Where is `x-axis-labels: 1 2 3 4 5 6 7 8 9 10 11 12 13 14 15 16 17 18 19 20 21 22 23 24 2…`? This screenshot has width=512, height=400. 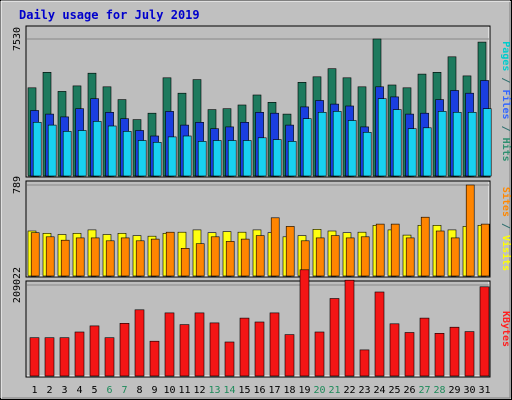
x-axis-labels: 1 2 3 4 5 6 7 8 9 10 11 12 13 14 15 16 17 18 19 20 21 22 23 24 2… is located at coordinates (260, 390).